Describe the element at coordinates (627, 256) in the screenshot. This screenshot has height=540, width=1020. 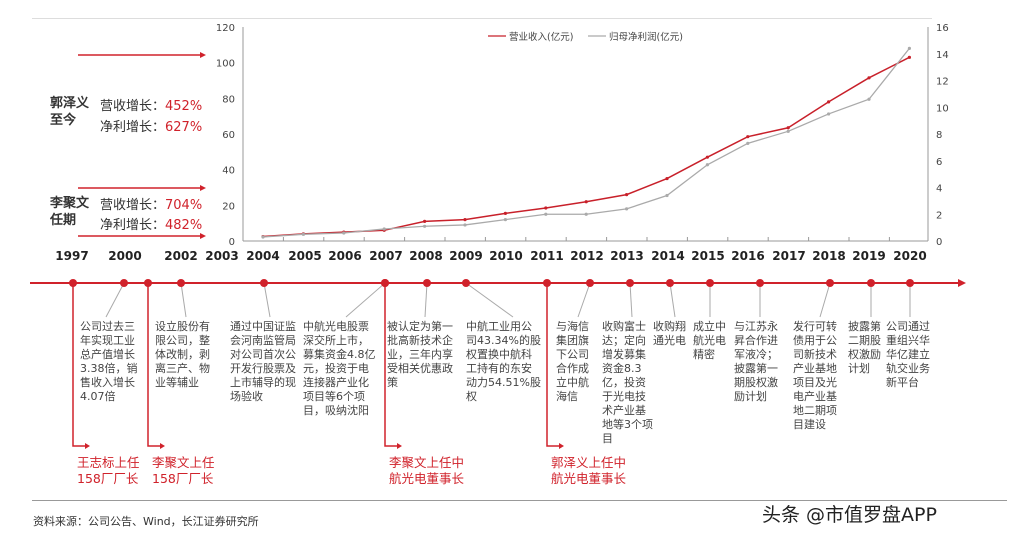
I see `year-label: 2013` at that location.